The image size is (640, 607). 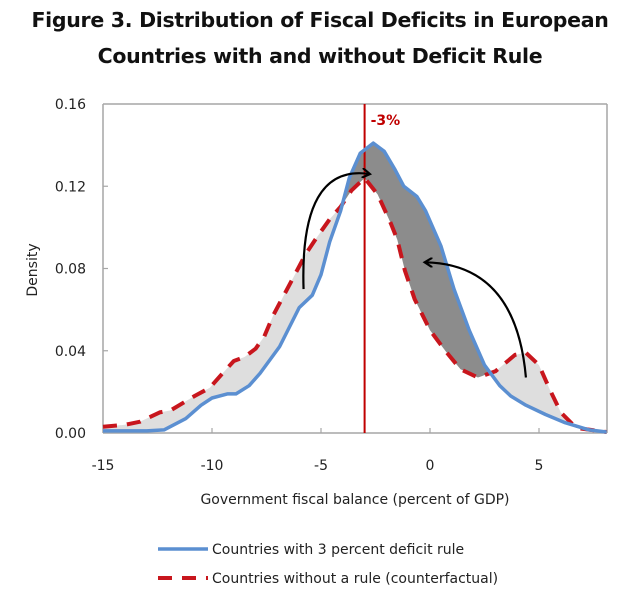 I want to click on y-axis-title: Density, so click(x=33, y=269).